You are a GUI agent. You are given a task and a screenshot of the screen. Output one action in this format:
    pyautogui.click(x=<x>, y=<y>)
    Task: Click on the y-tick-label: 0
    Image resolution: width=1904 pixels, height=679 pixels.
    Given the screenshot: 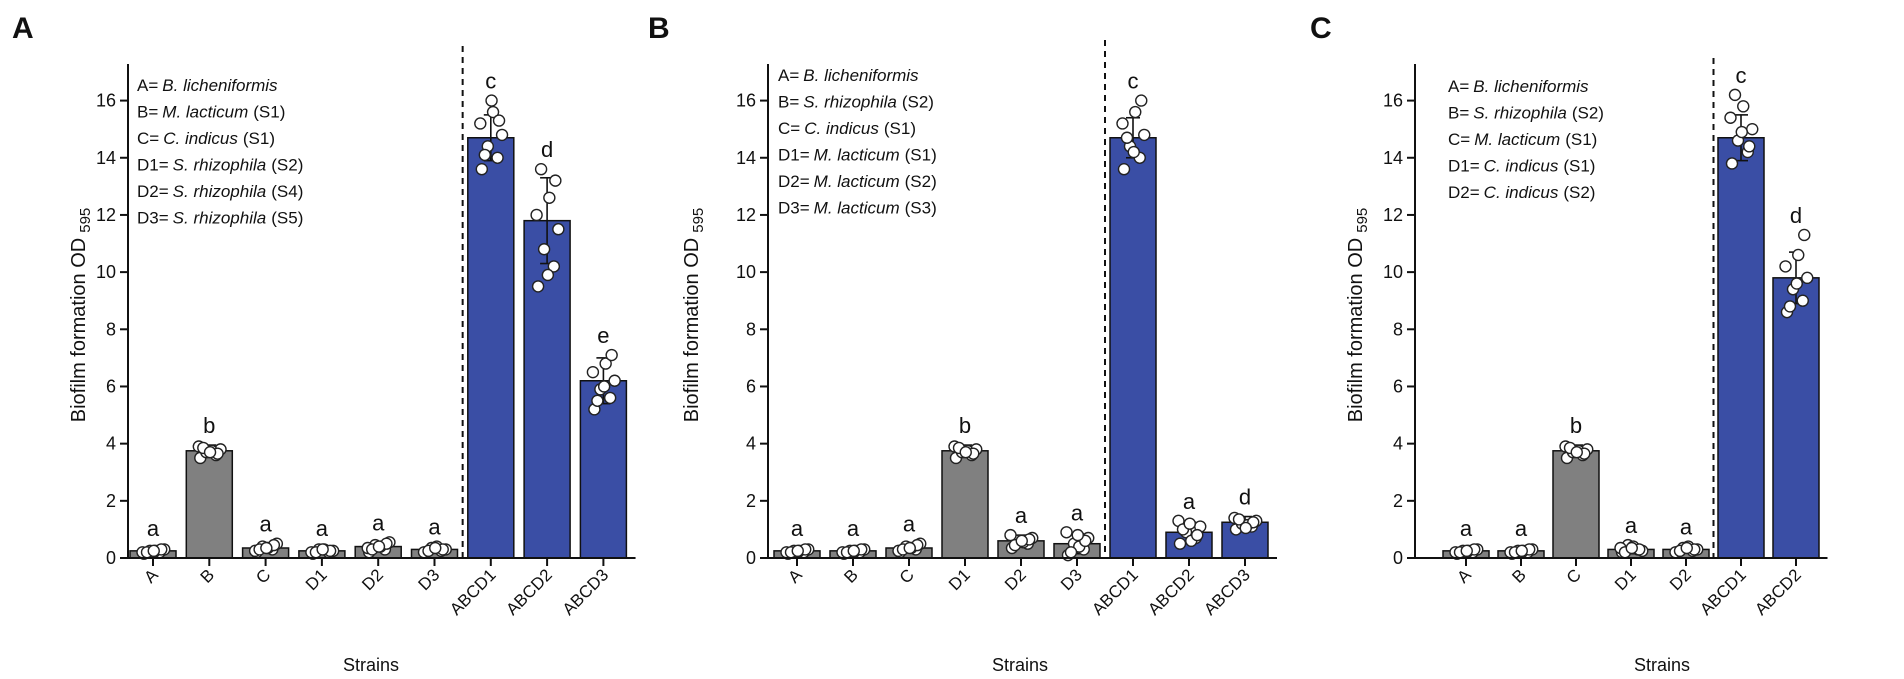 What is the action you would take?
    pyautogui.click(x=1398, y=558)
    